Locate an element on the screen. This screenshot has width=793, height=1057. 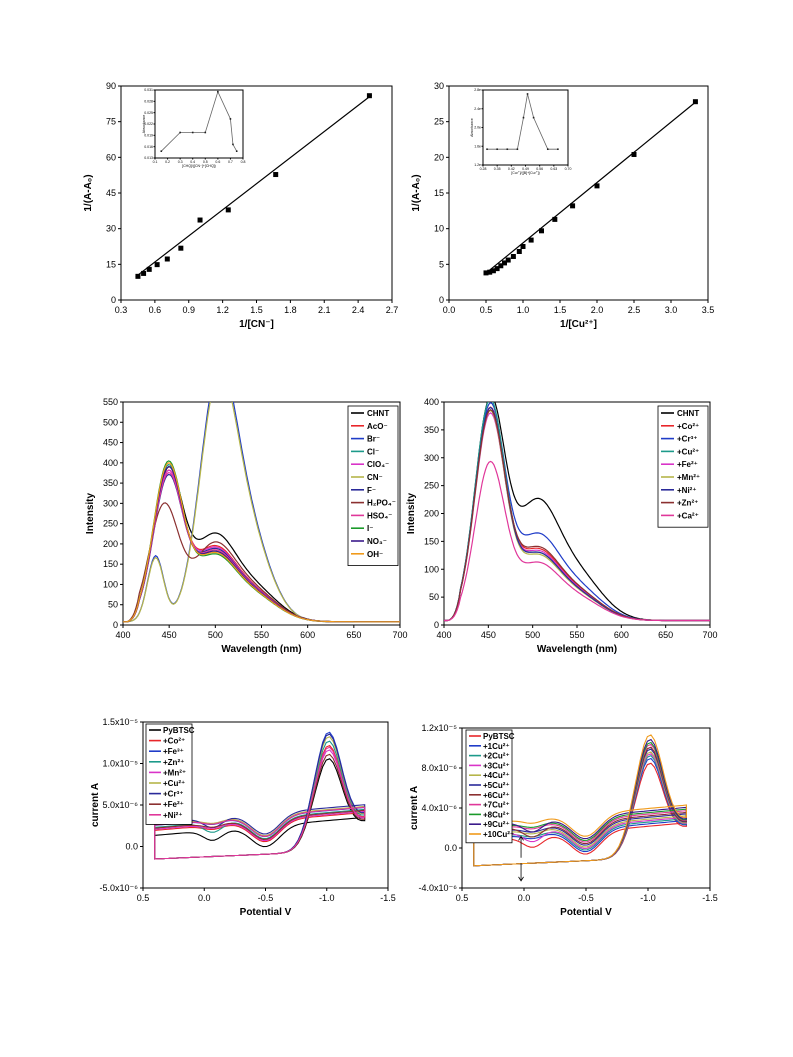
y-tick-label: 4.0x10⁻⁶ is located at coordinates (440, 808).